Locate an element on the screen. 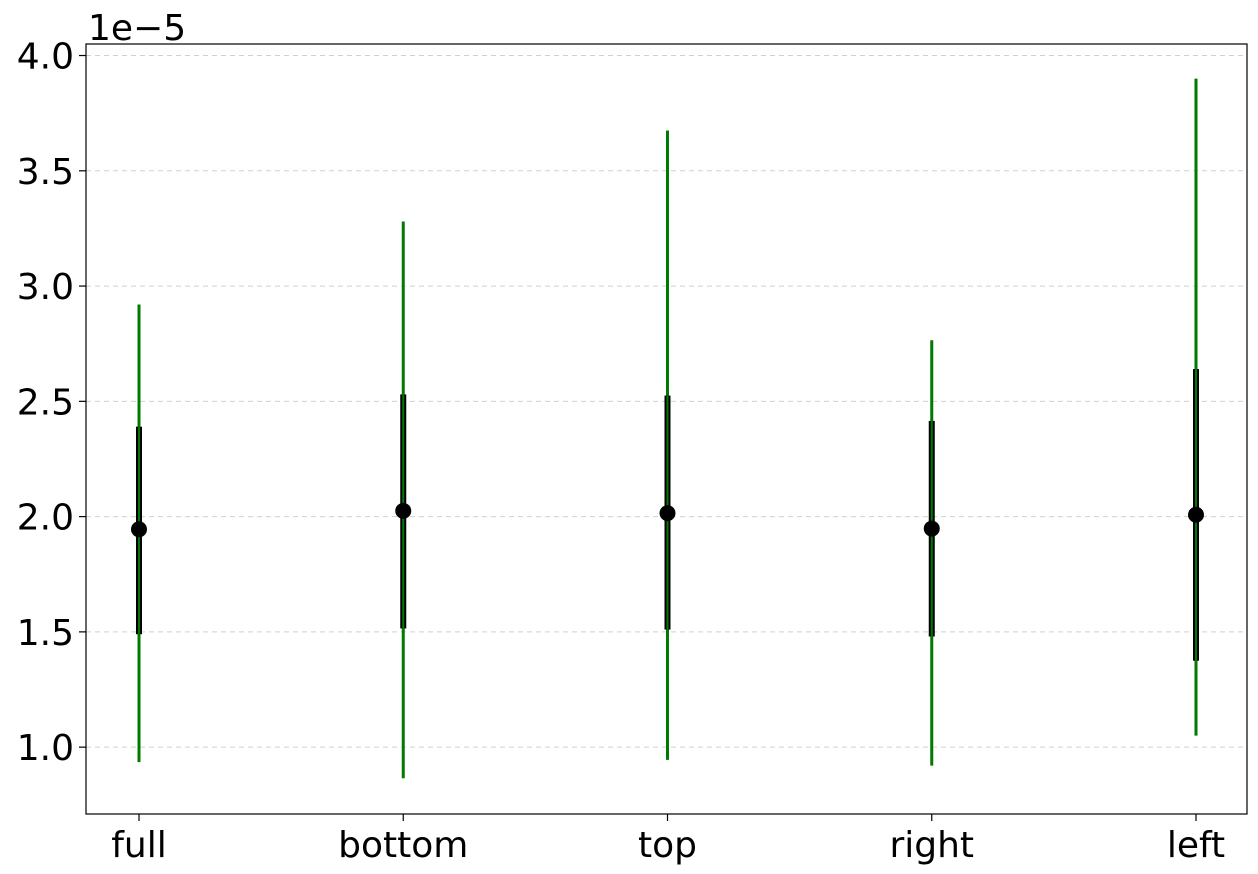  y-tick-label: 1.0 is located at coordinates (45, 748).